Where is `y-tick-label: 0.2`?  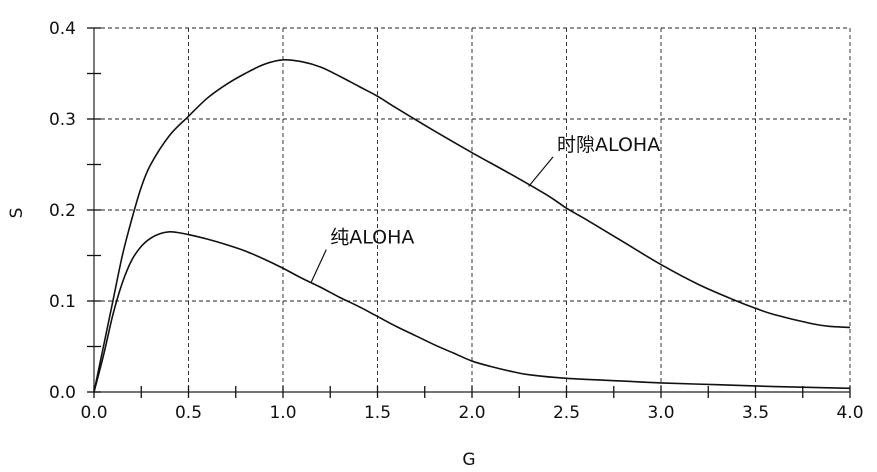 y-tick-label: 0.2 is located at coordinates (62, 211).